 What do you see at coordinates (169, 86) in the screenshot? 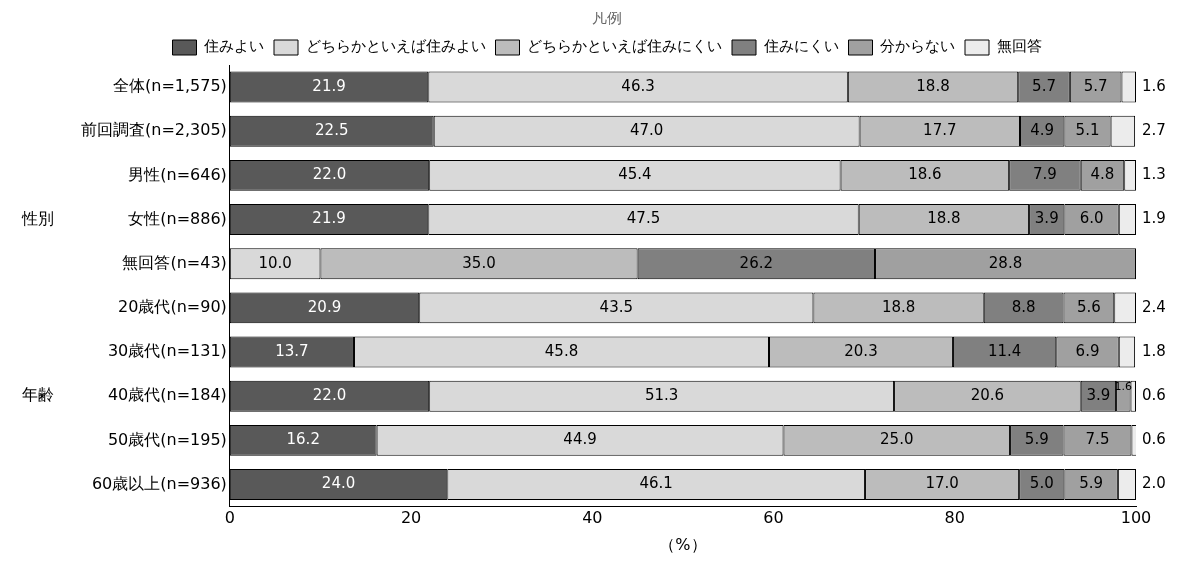
I see `y-tick-label: 全体(n=1,575)` at bounding box center [169, 86].